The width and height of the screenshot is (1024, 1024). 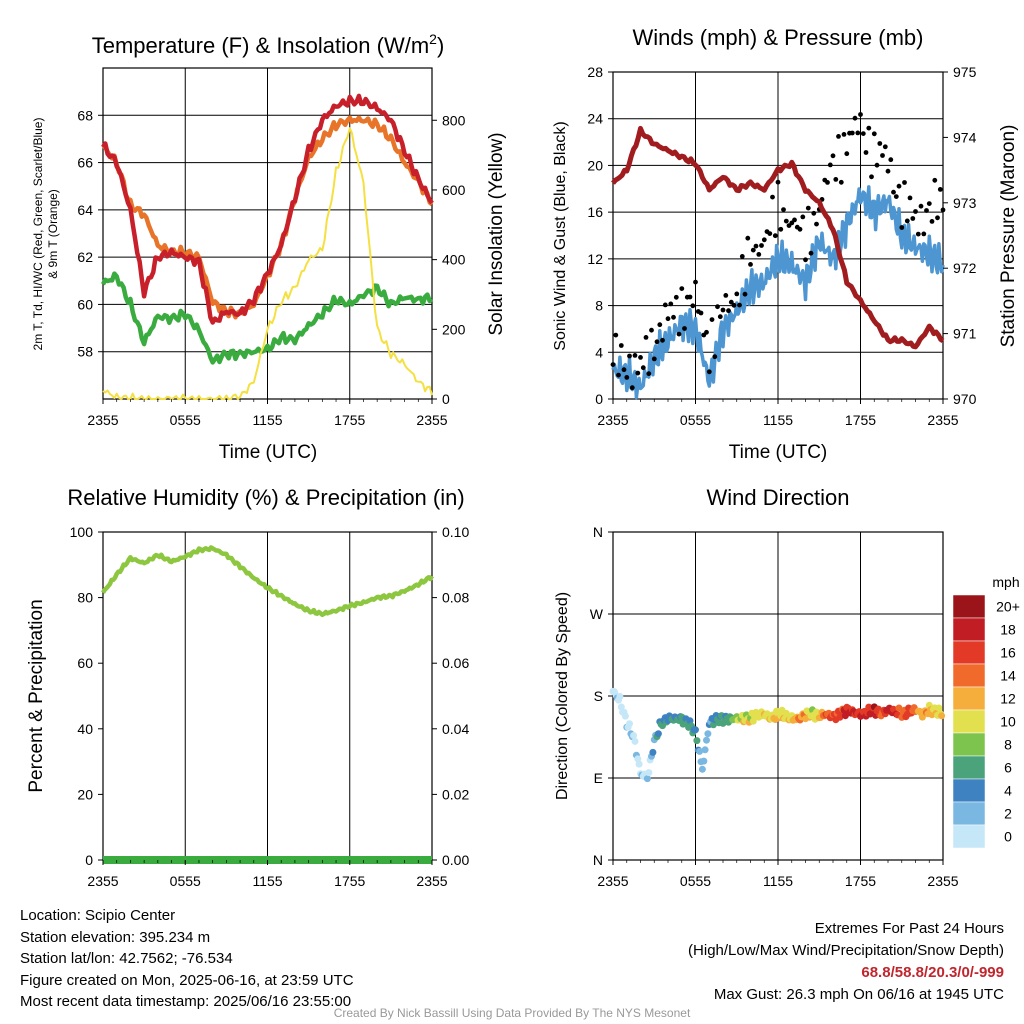 I want to click on y-right-tick-label: 600, so click(x=454, y=190).